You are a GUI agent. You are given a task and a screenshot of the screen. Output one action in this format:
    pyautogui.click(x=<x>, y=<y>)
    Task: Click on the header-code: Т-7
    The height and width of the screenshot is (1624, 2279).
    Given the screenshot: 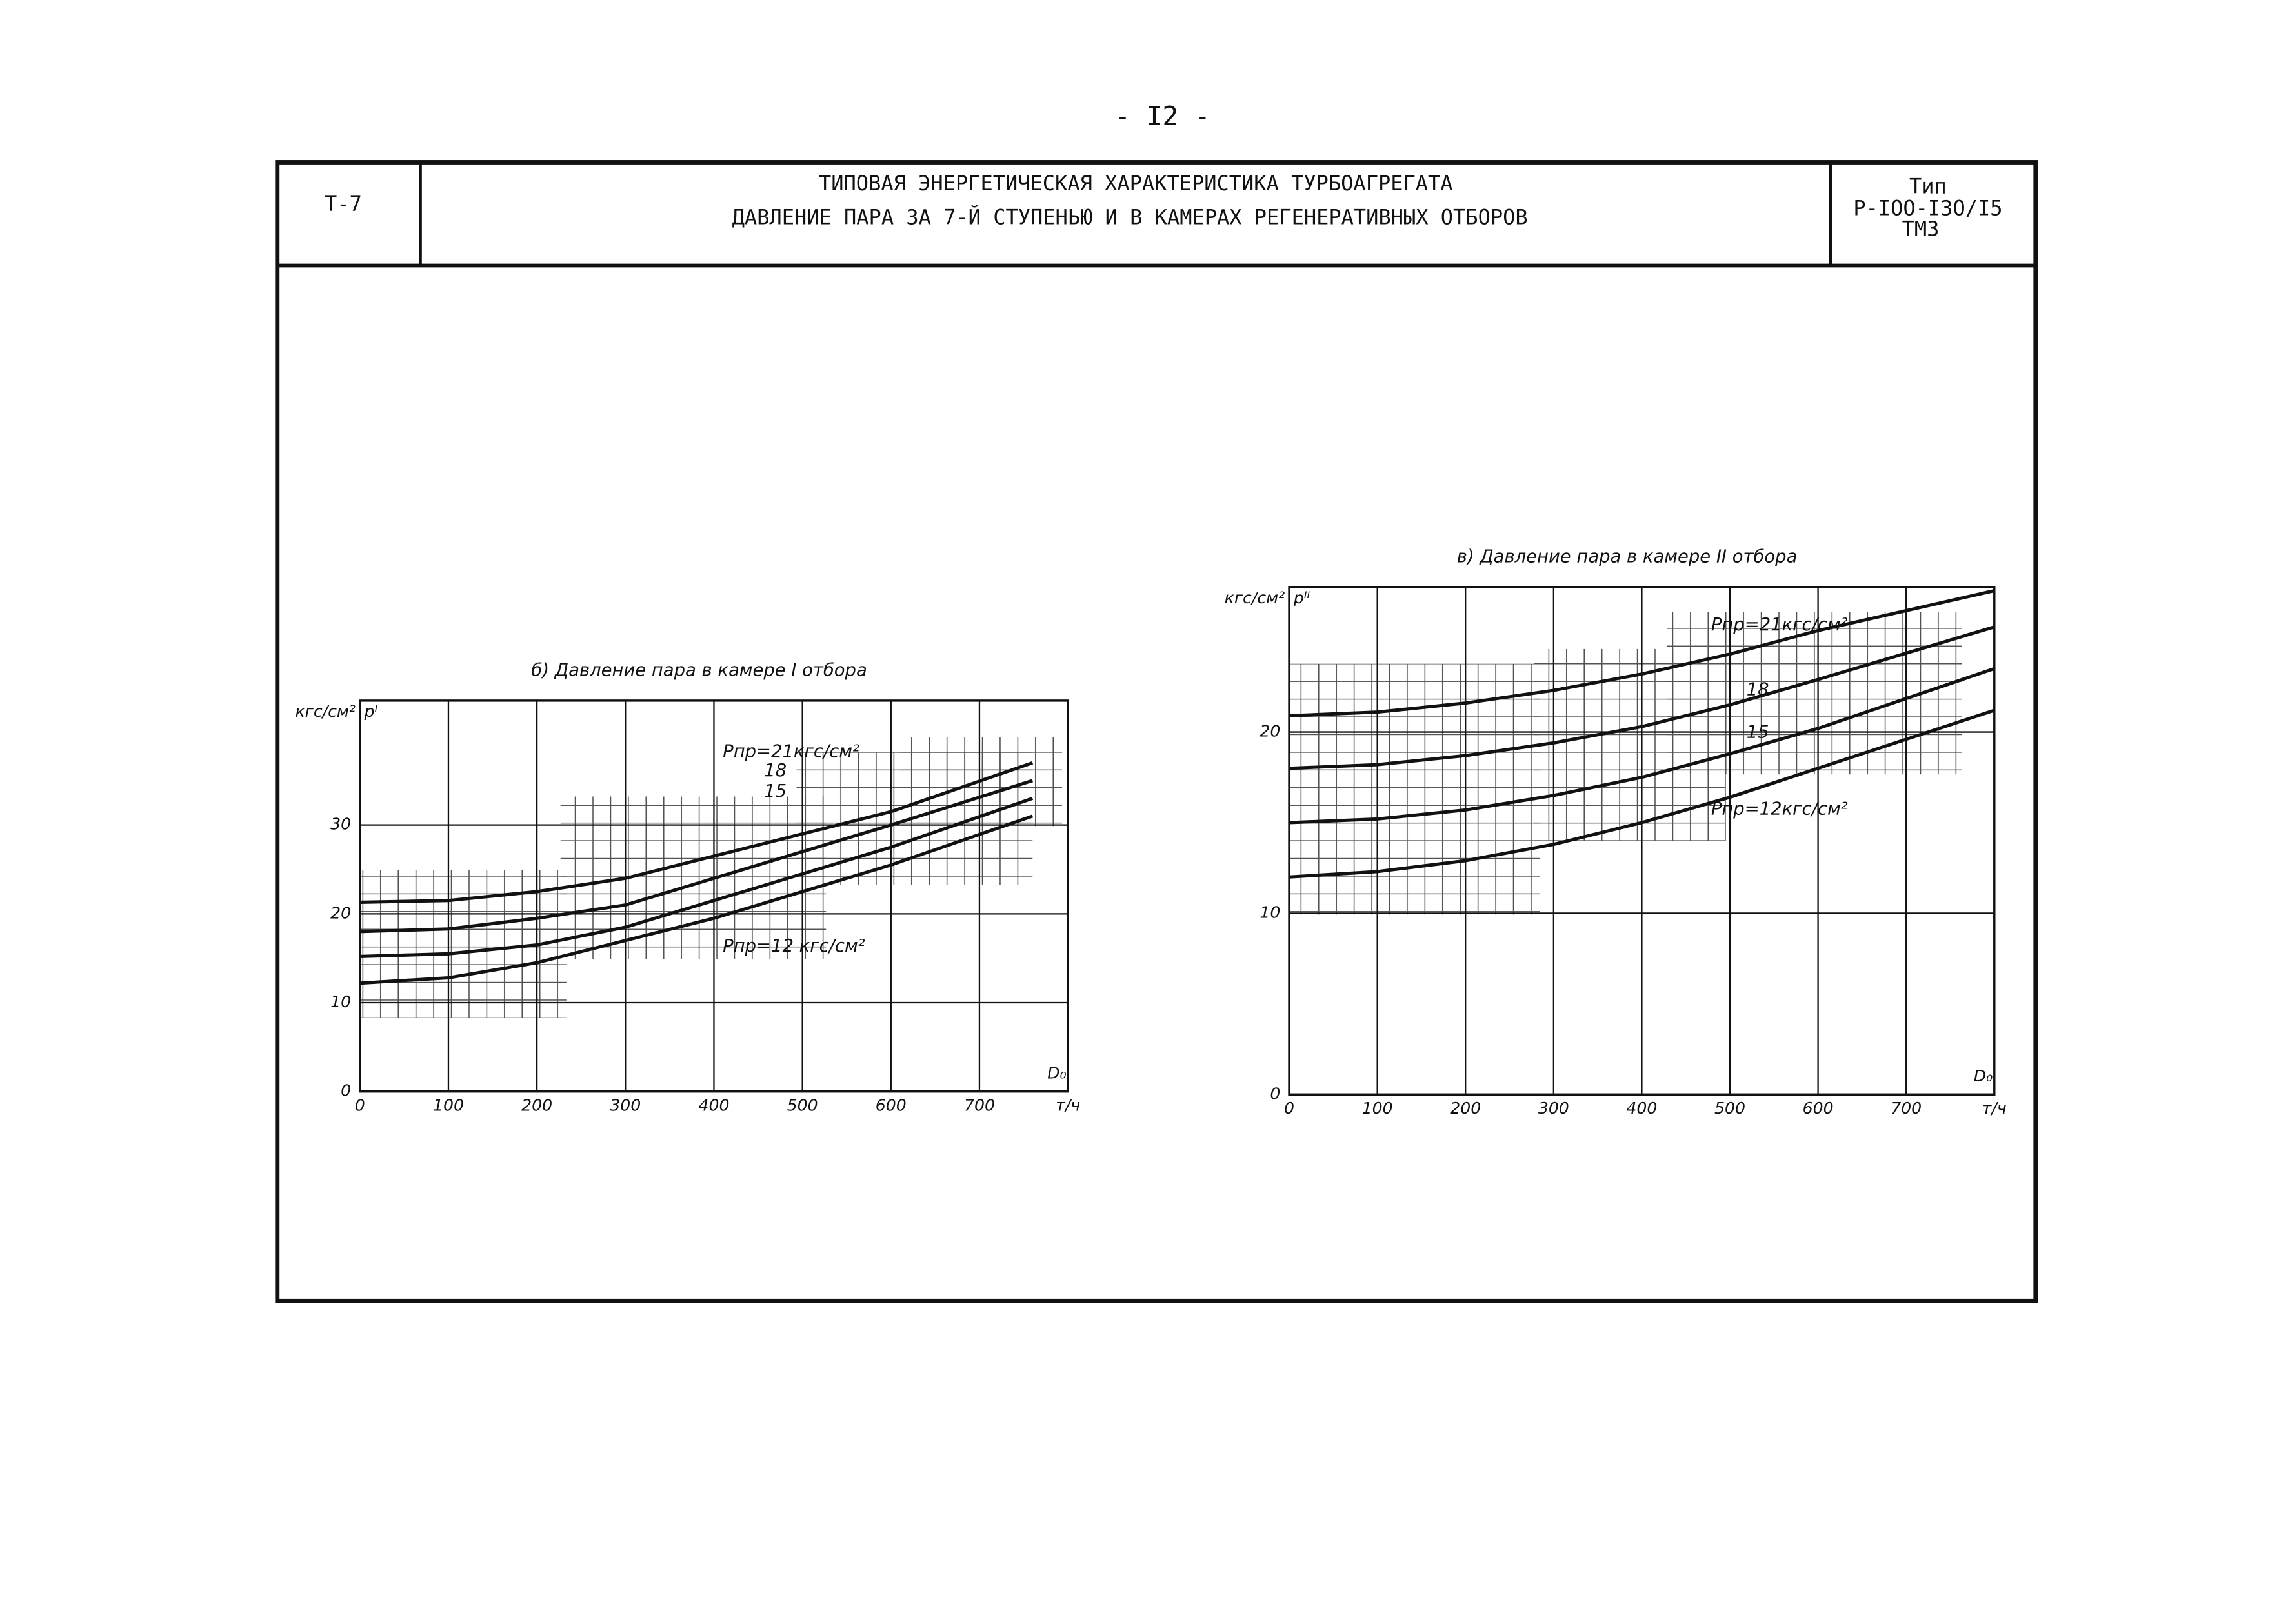 What is the action you would take?
    pyautogui.click(x=343, y=204)
    